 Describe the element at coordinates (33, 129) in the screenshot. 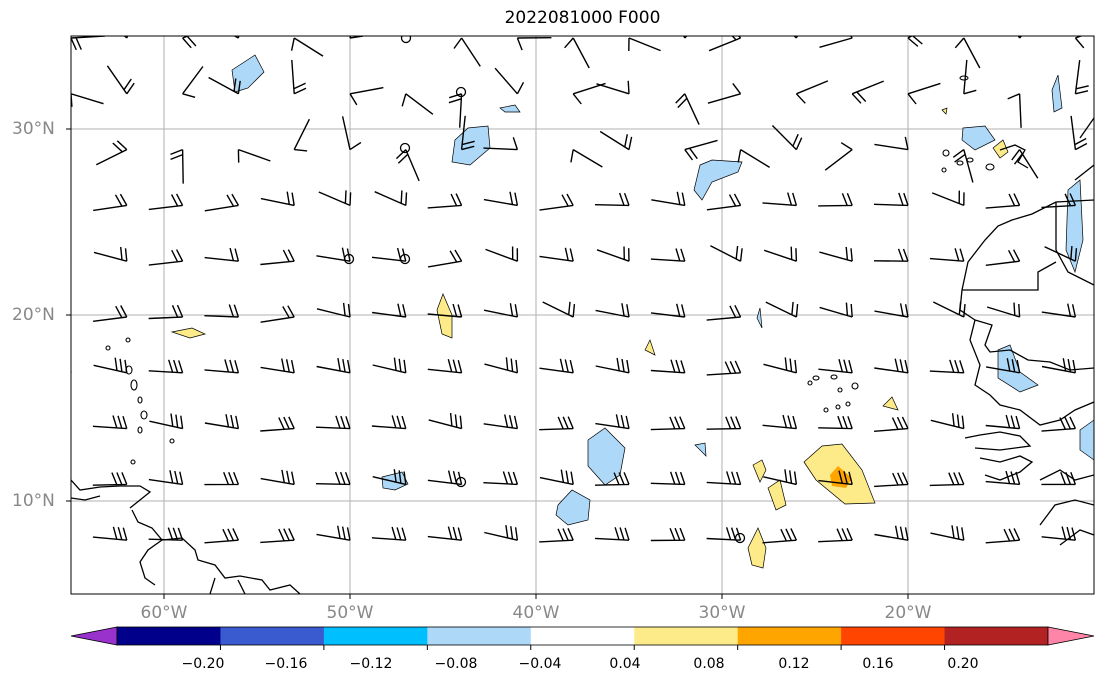

I see `lat-label-30n: 30°N` at that location.